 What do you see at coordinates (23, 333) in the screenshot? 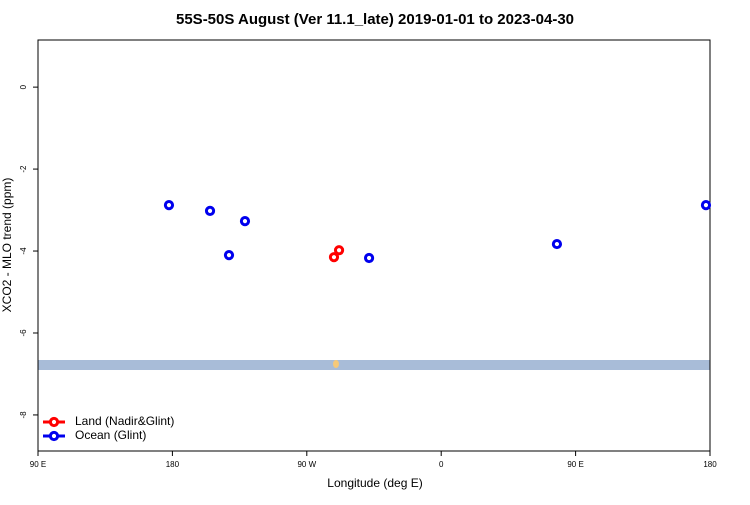
I see `y-tick-label: -6` at bounding box center [23, 333].